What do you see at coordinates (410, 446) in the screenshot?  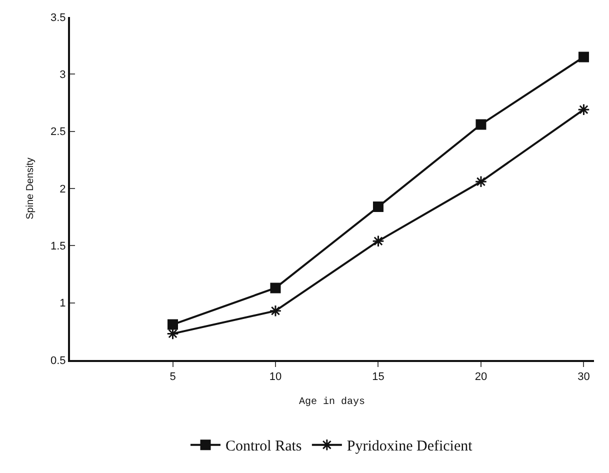 I see `legend-label: Pyridoxine Deficient` at bounding box center [410, 446].